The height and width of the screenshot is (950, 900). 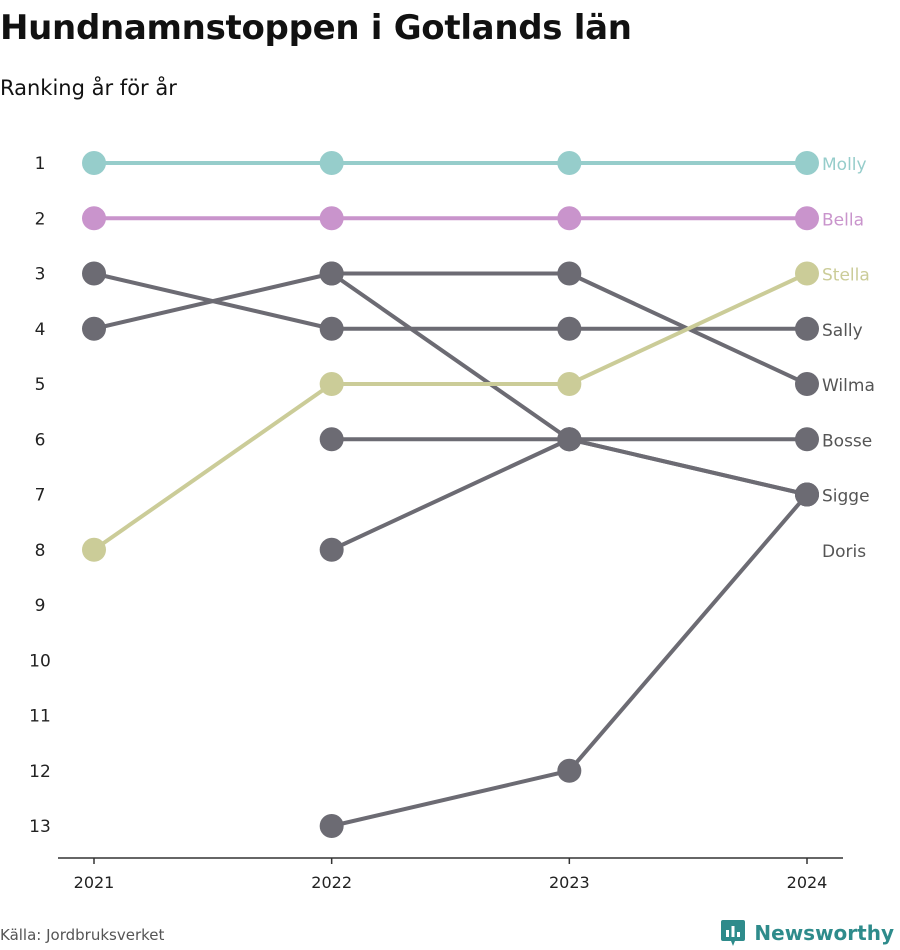 I want to click on page-subtitle: Ranking år för år, so click(x=88, y=88).